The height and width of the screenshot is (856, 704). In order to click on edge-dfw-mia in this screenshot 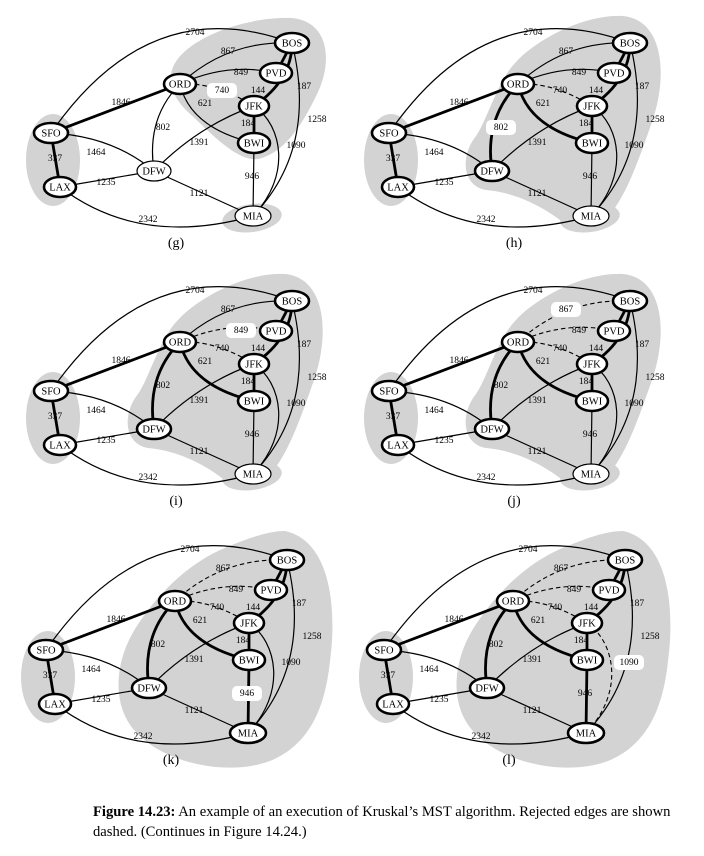, I will do `click(203, 451)`.